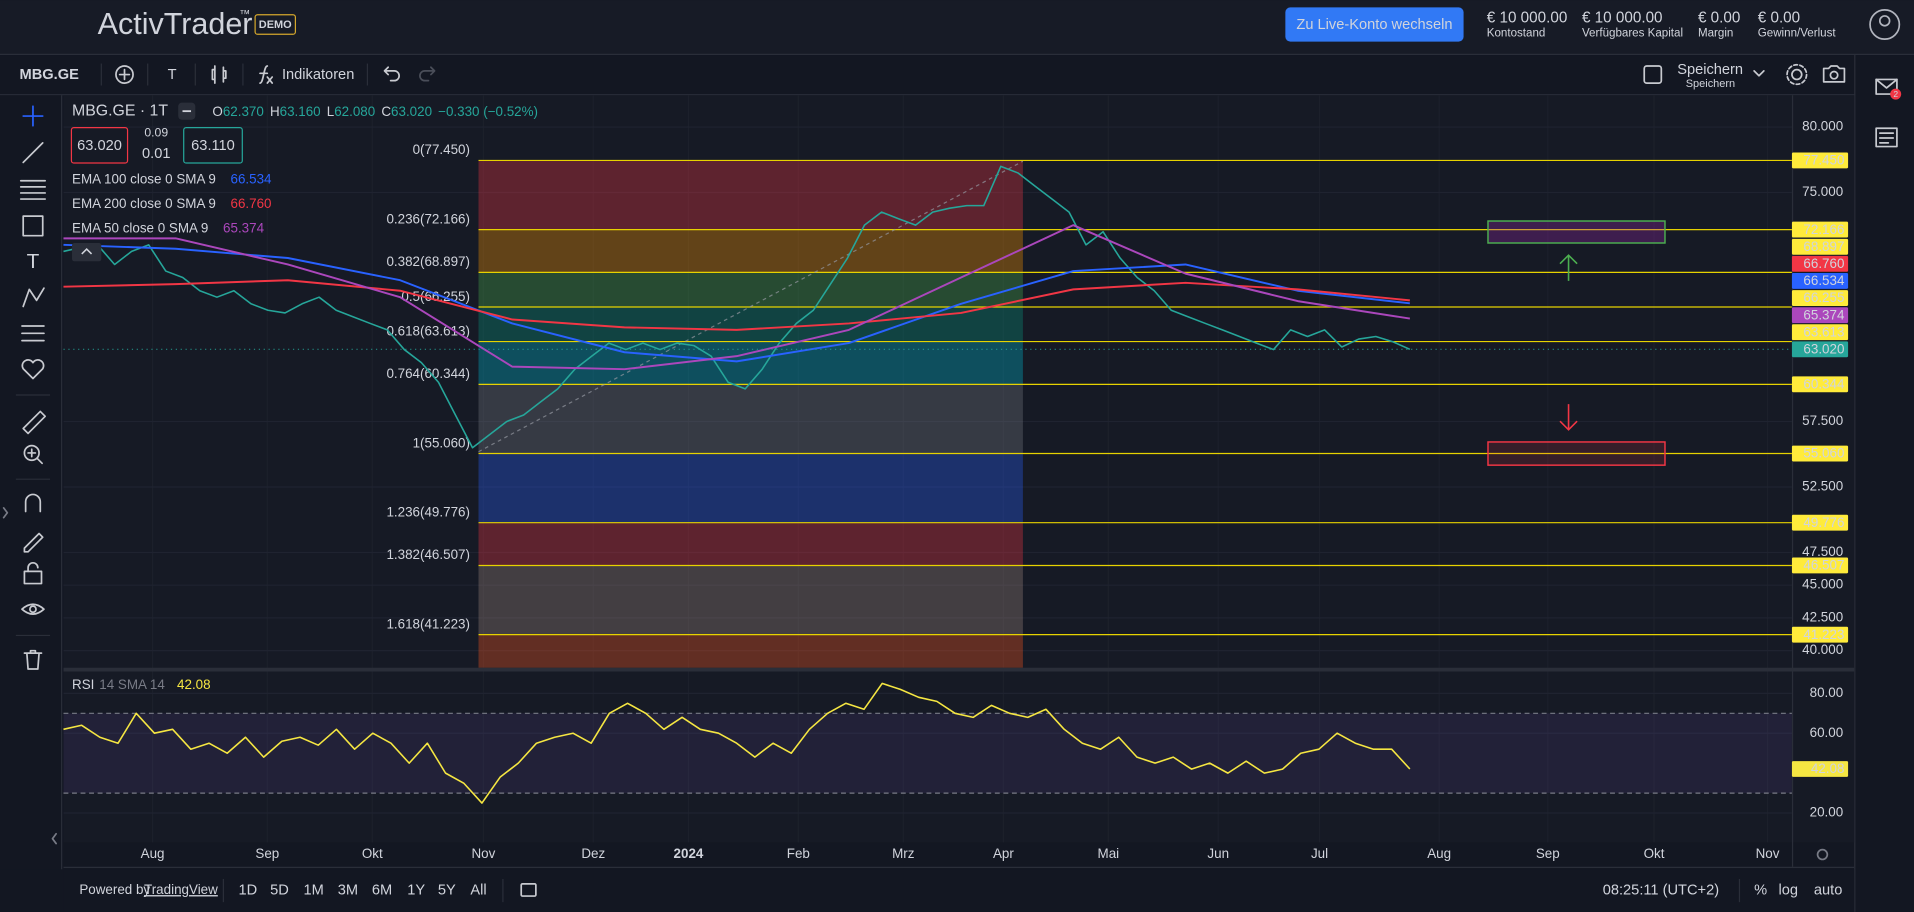 The image size is (1914, 912). Describe the element at coordinates (54, 838) in the screenshot. I see `scroll-left` at that location.